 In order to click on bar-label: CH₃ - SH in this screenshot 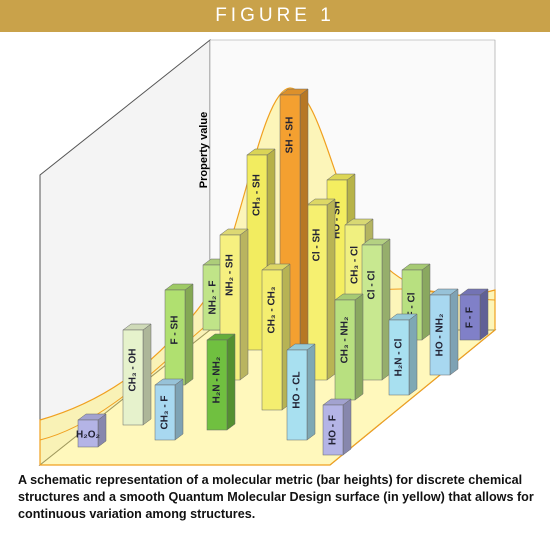, I will do `click(257, 195)`.